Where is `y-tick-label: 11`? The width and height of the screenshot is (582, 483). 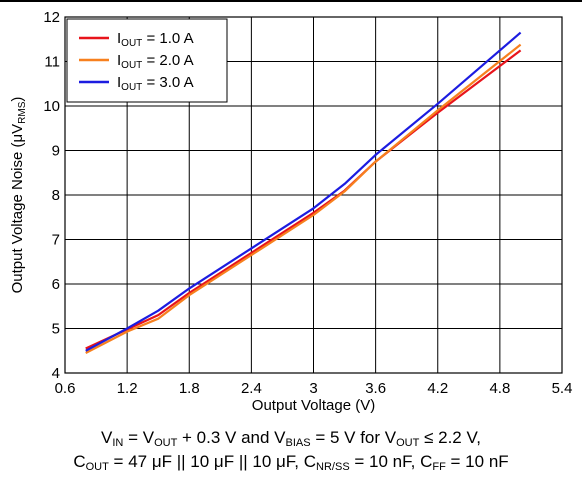 y-tick-label: 11 is located at coordinates (52, 62).